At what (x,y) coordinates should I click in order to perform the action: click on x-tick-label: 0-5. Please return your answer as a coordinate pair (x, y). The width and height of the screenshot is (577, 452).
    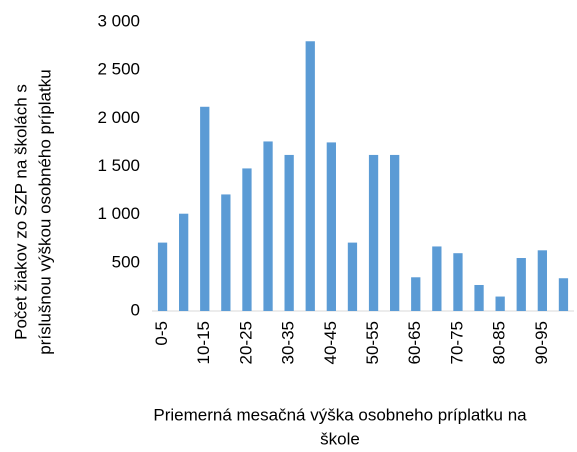
    Looking at the image, I should click on (161, 333).